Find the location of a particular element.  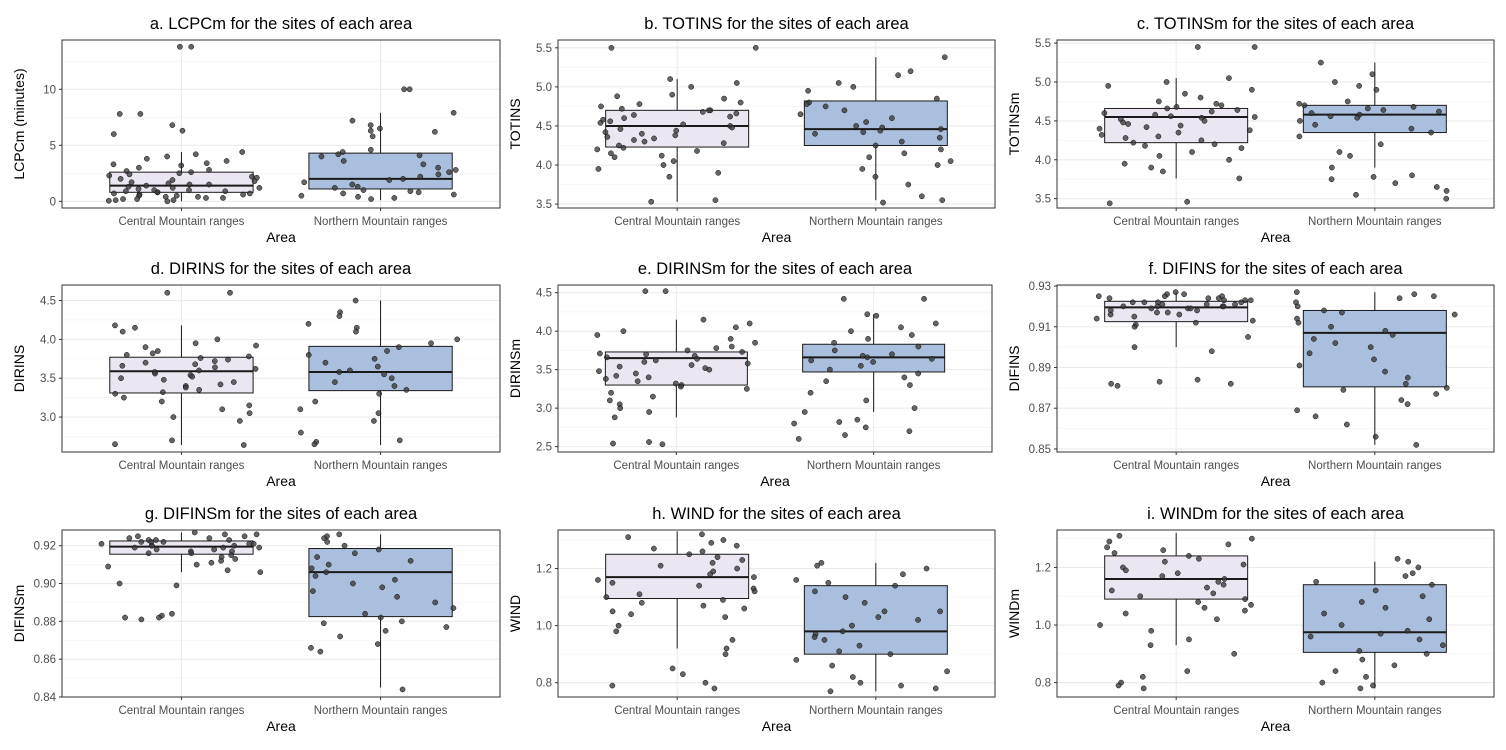

y-tick-label: 3.0 is located at coordinates (544, 409).